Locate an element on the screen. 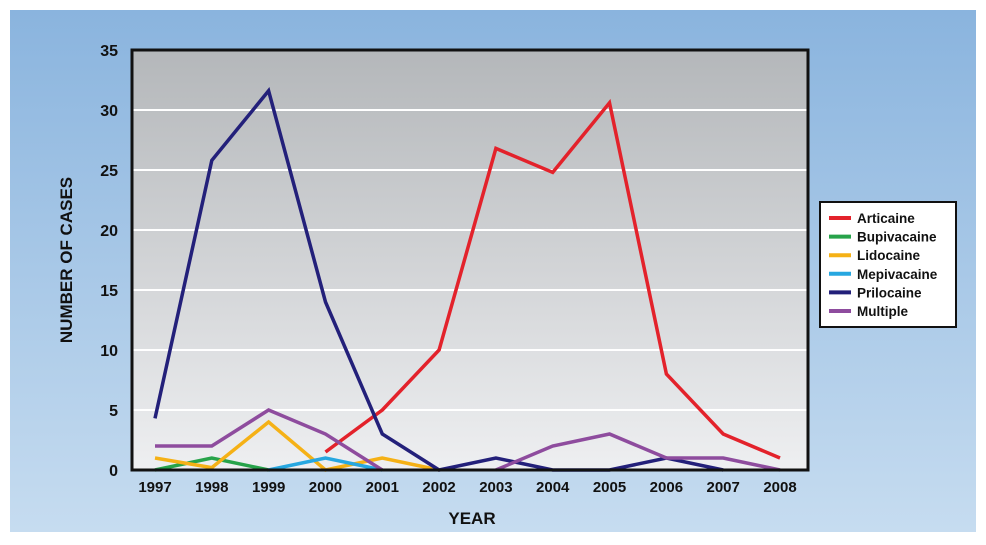 This screenshot has width=986, height=545. y-tick-label: 10 is located at coordinates (109, 351).